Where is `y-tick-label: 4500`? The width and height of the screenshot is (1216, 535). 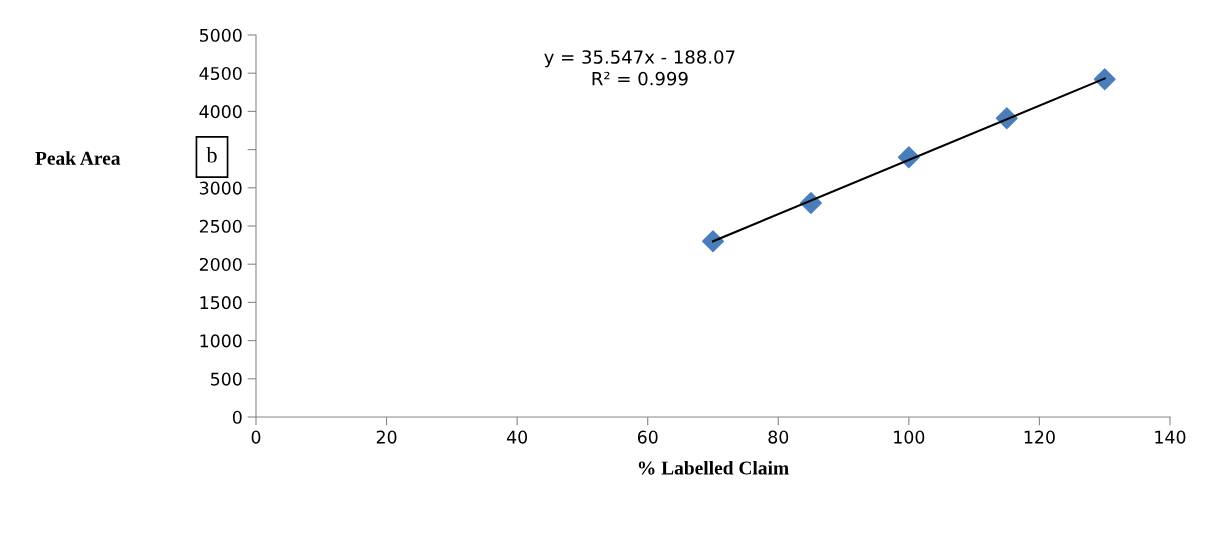 y-tick-label: 4500 is located at coordinates (220, 73).